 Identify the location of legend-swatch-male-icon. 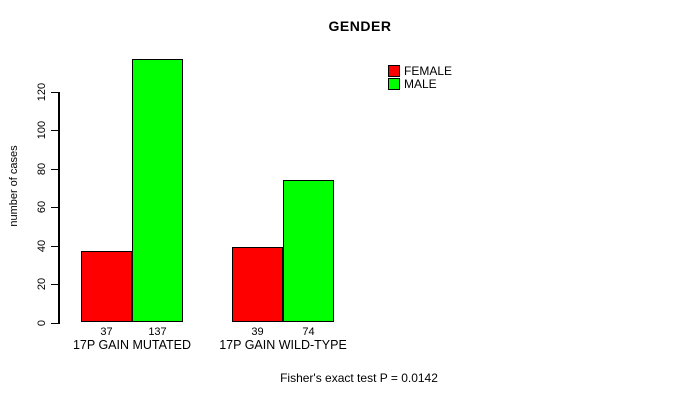
(394, 84).